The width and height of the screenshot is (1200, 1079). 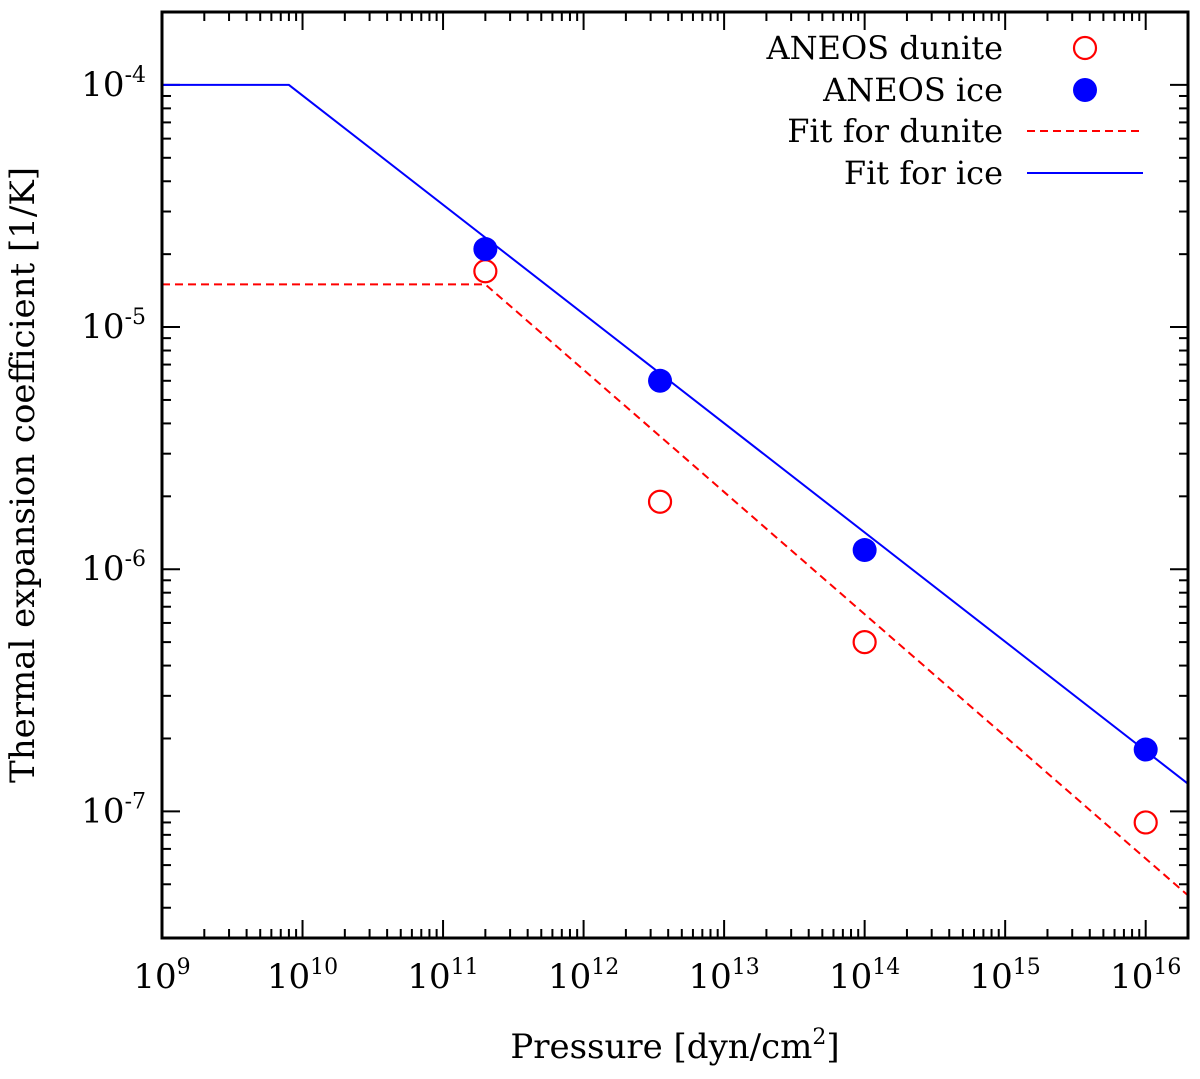 What do you see at coordinates (912, 90) in the screenshot?
I see `legend-label-aneos-ice: ANEOS ice` at bounding box center [912, 90].